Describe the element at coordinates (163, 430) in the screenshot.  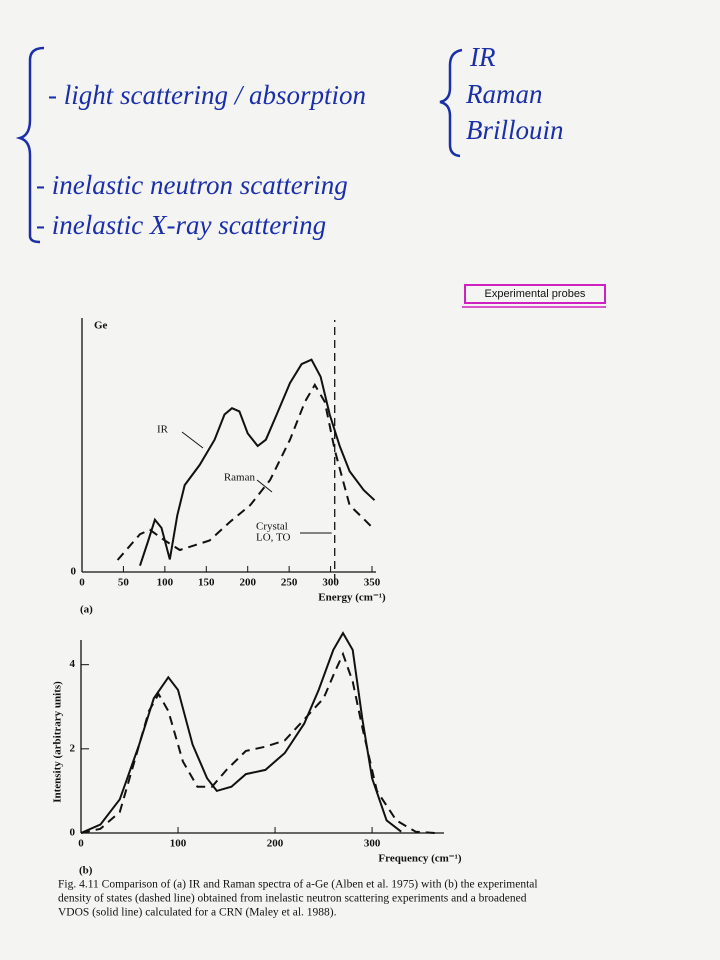
I see `series-label: IR` at that location.